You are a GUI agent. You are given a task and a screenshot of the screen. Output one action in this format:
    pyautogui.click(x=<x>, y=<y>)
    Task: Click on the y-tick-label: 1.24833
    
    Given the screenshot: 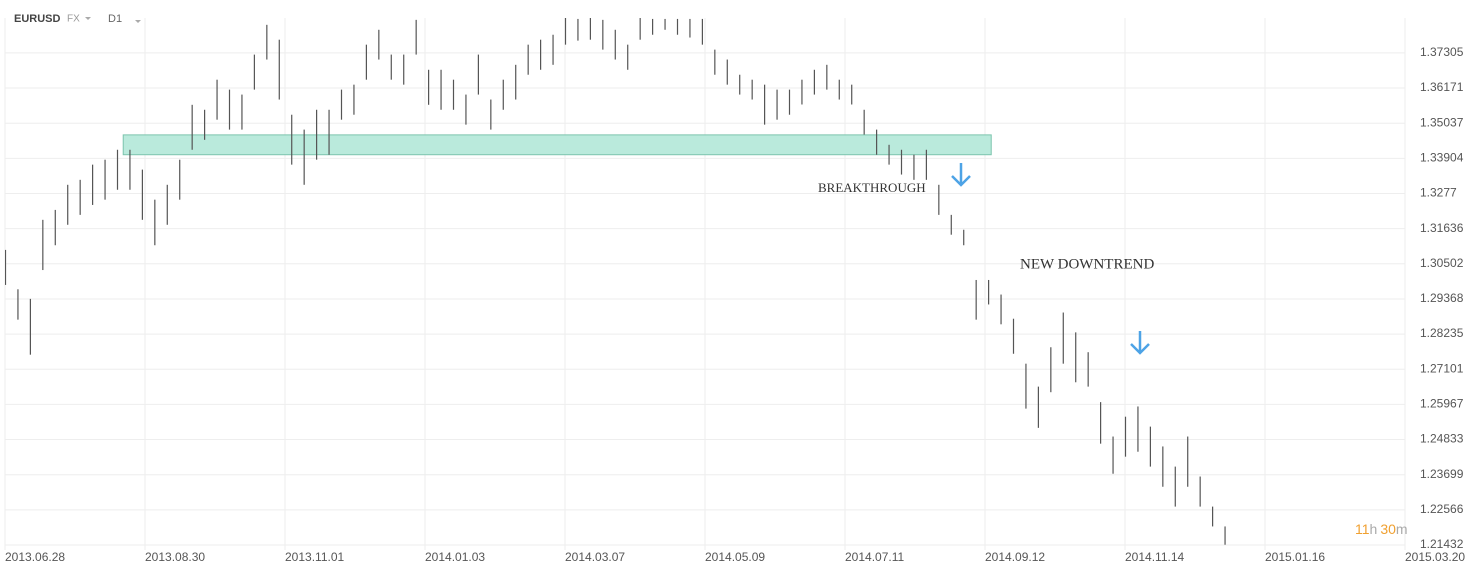 What is the action you would take?
    pyautogui.click(x=1442, y=439)
    